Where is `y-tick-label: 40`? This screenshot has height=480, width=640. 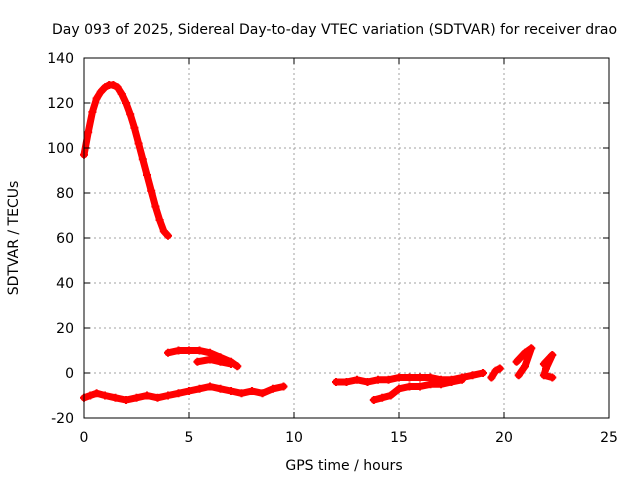
y-tick-label: 40 is located at coordinates (65, 284).